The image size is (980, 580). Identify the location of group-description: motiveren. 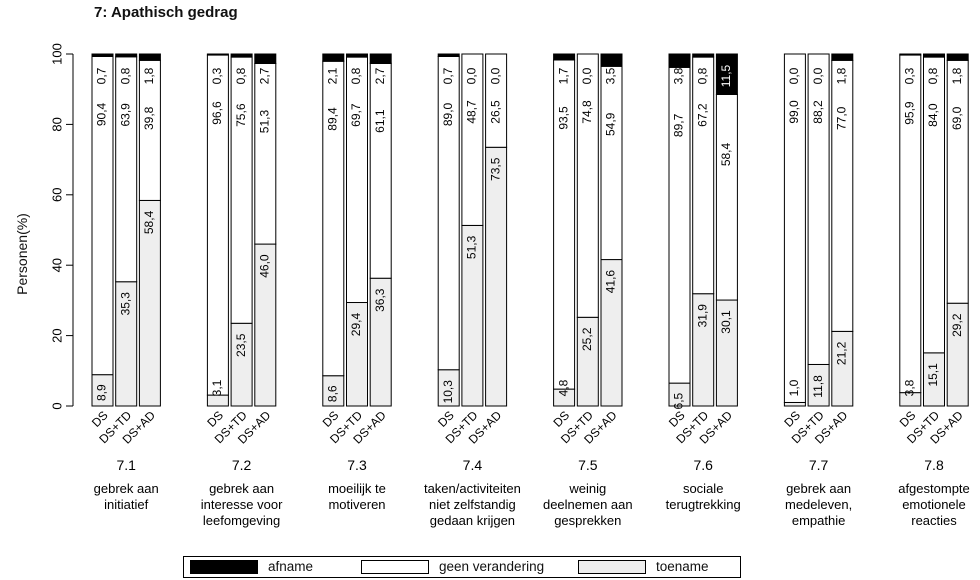
(356, 504).